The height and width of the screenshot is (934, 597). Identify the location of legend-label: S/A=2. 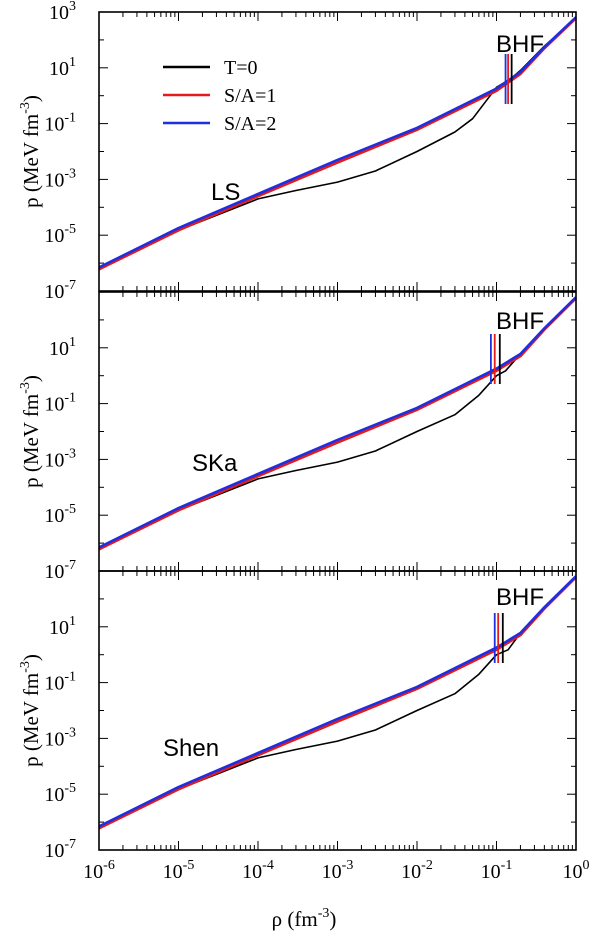
(250, 124).